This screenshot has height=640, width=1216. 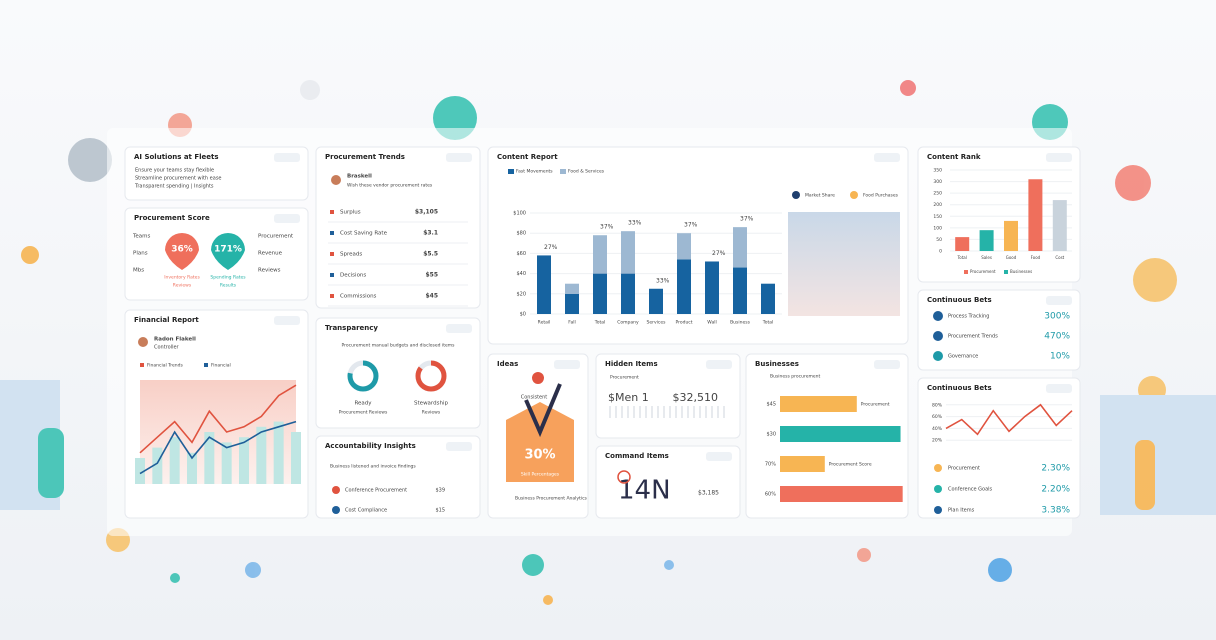 I want to click on card-title: Ideas, so click(x=507, y=364).